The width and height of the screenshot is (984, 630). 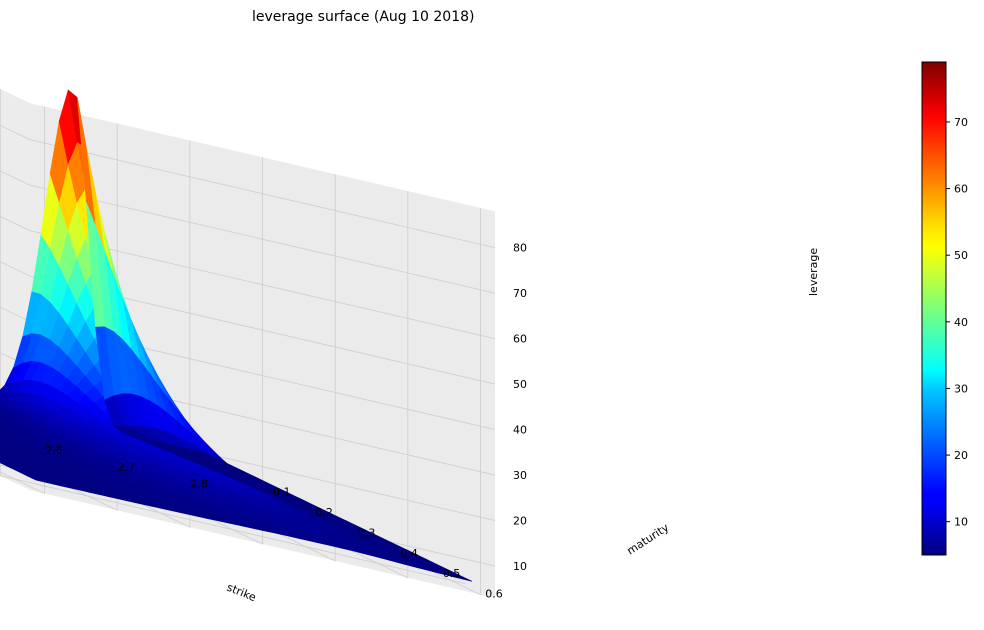 I want to click on y-axis-label: maturity, so click(x=648, y=539).